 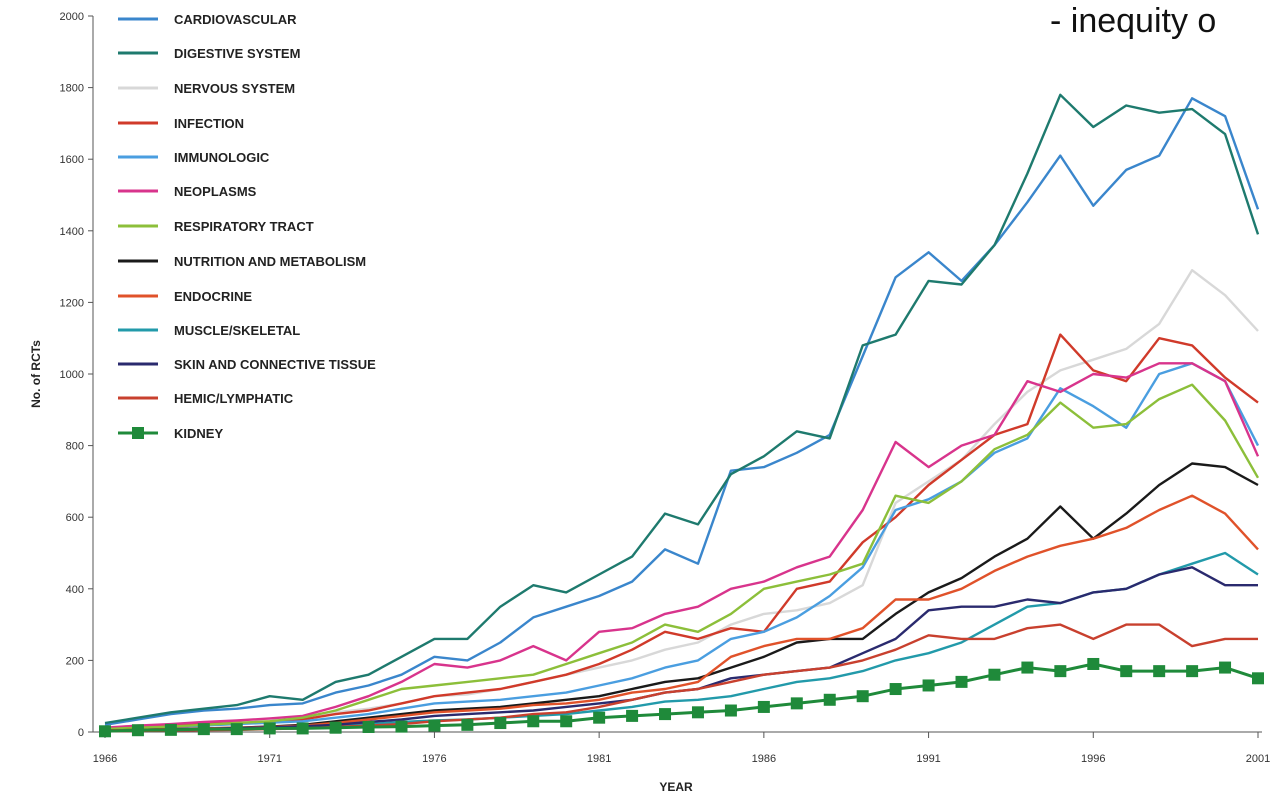 What do you see at coordinates (676, 787) in the screenshot?
I see `x-axis-title: YEAR` at bounding box center [676, 787].